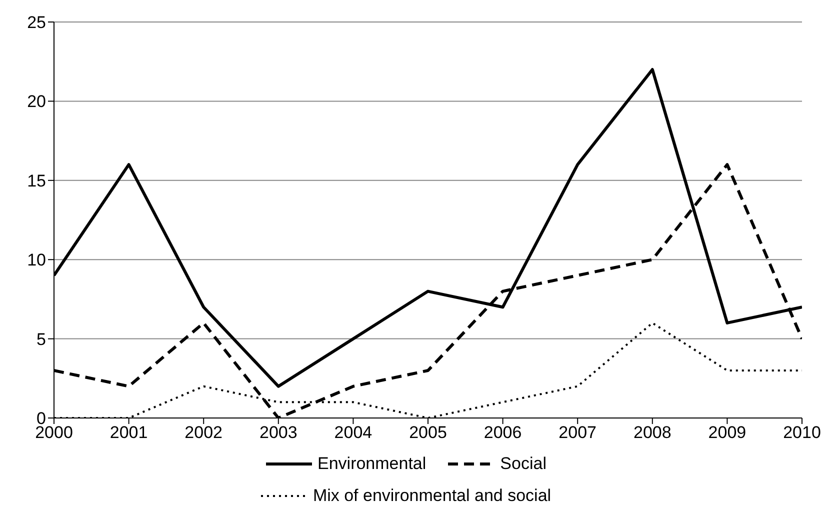  I want to click on x-tick-label: 2009, so click(727, 432).